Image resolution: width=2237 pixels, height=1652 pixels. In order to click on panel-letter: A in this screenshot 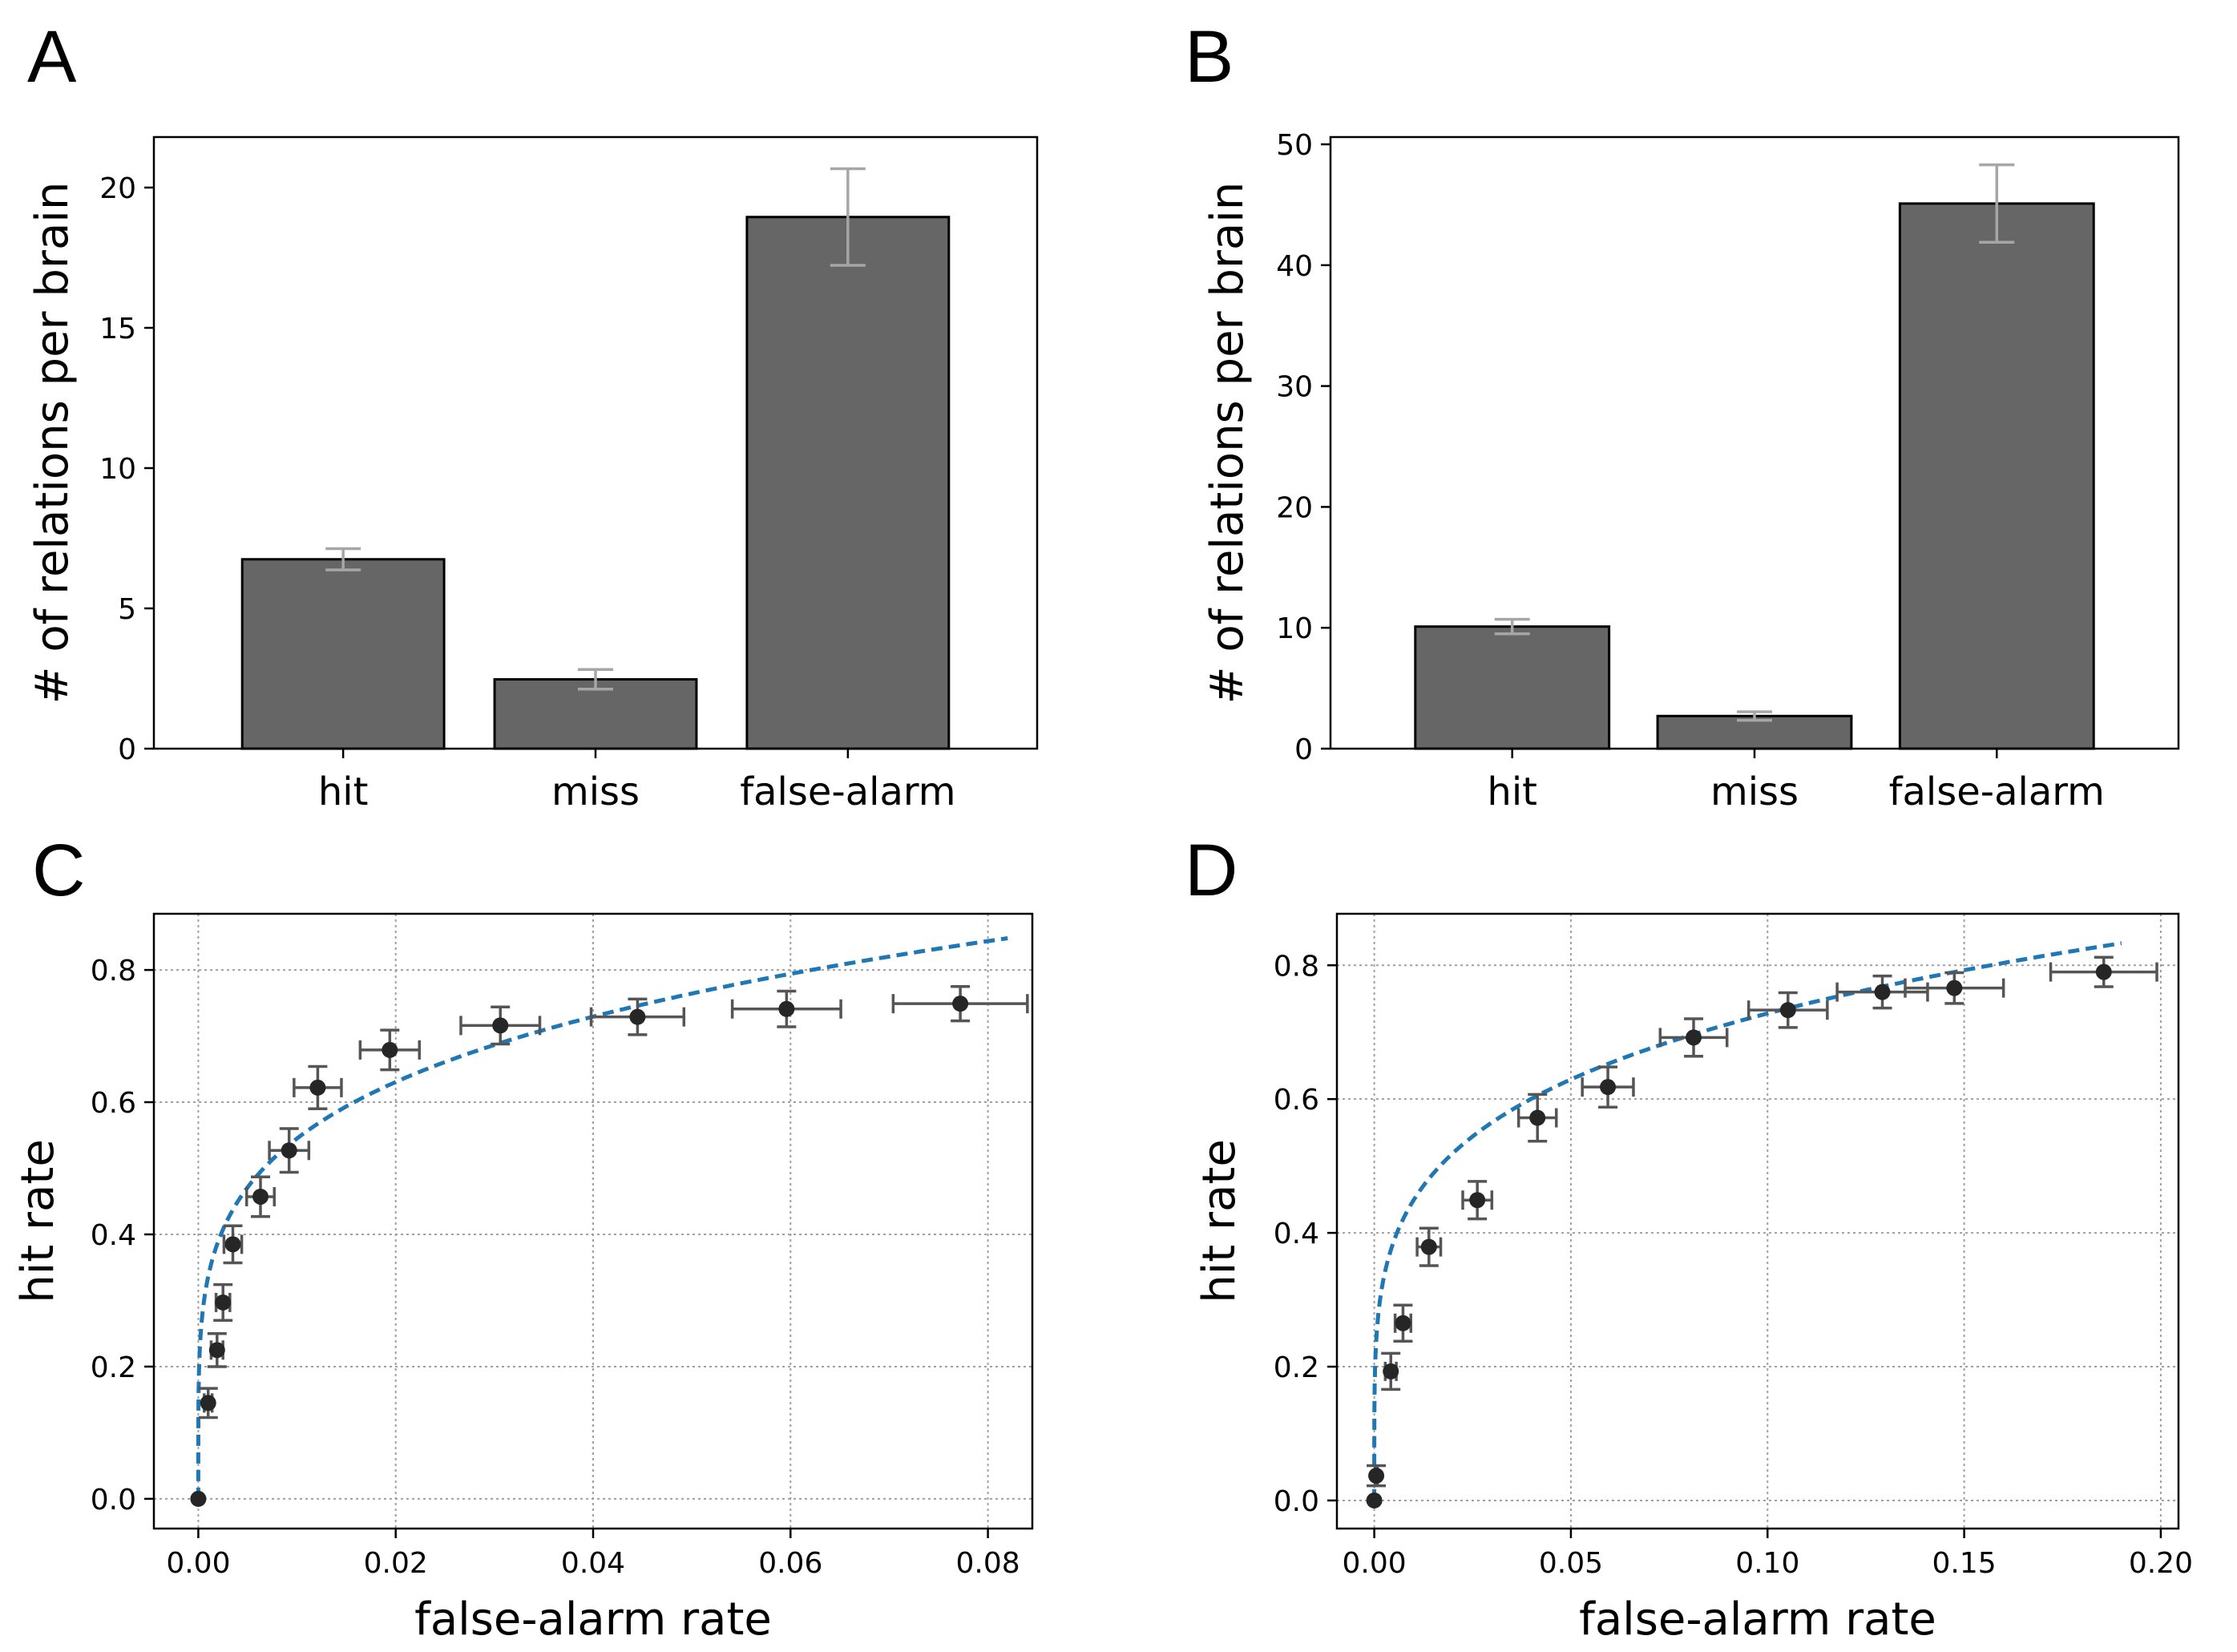, I will do `click(52, 57)`.